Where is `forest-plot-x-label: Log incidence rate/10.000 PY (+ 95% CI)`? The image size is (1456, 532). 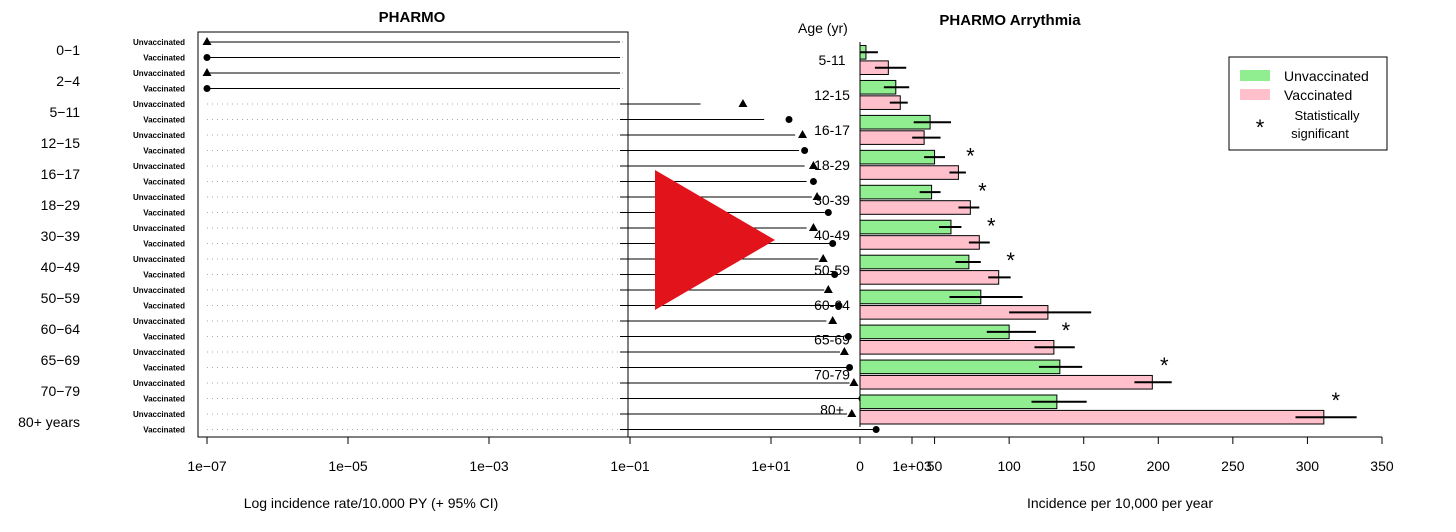
forest-plot-x-label: Log incidence rate/10.000 PY (+ 95% CI) is located at coordinates (371, 503).